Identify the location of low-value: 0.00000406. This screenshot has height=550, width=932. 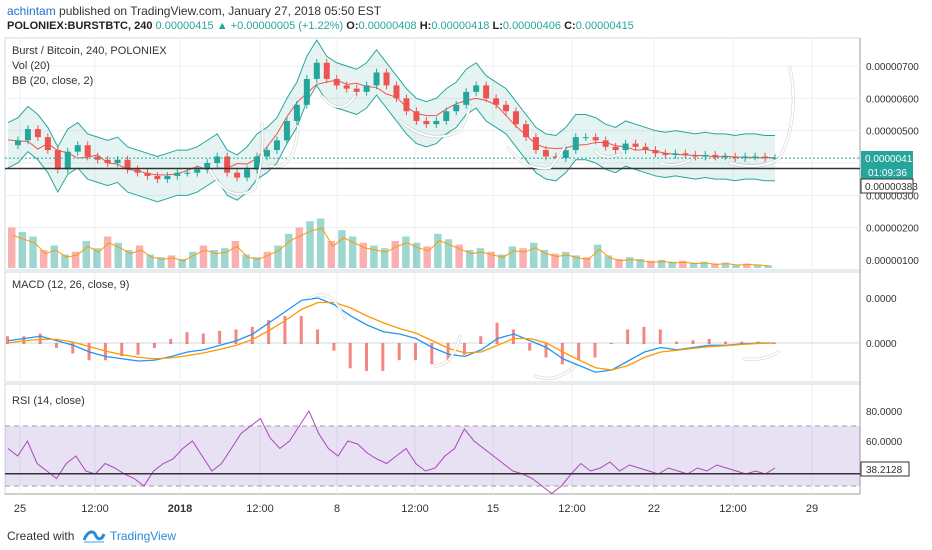
(532, 26).